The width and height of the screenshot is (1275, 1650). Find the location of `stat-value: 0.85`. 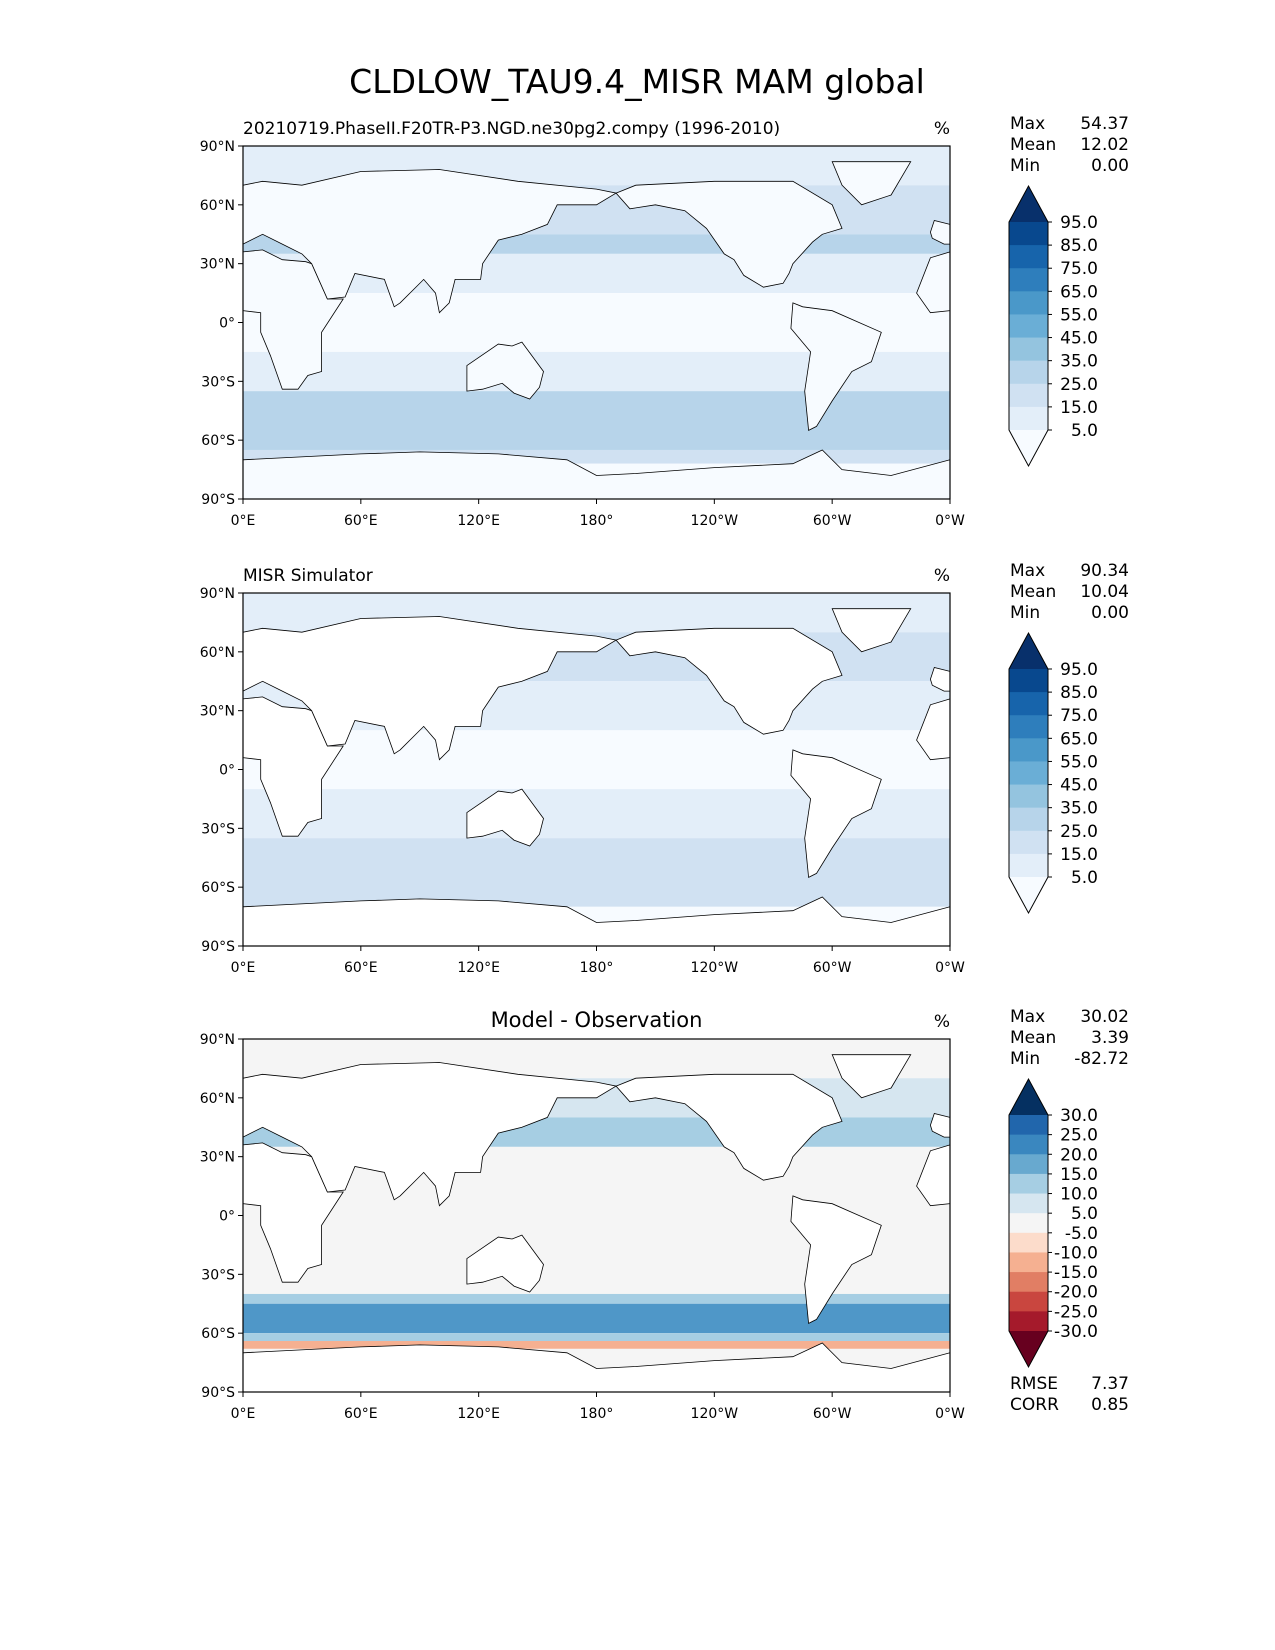

stat-value: 0.85 is located at coordinates (1110, 1405).